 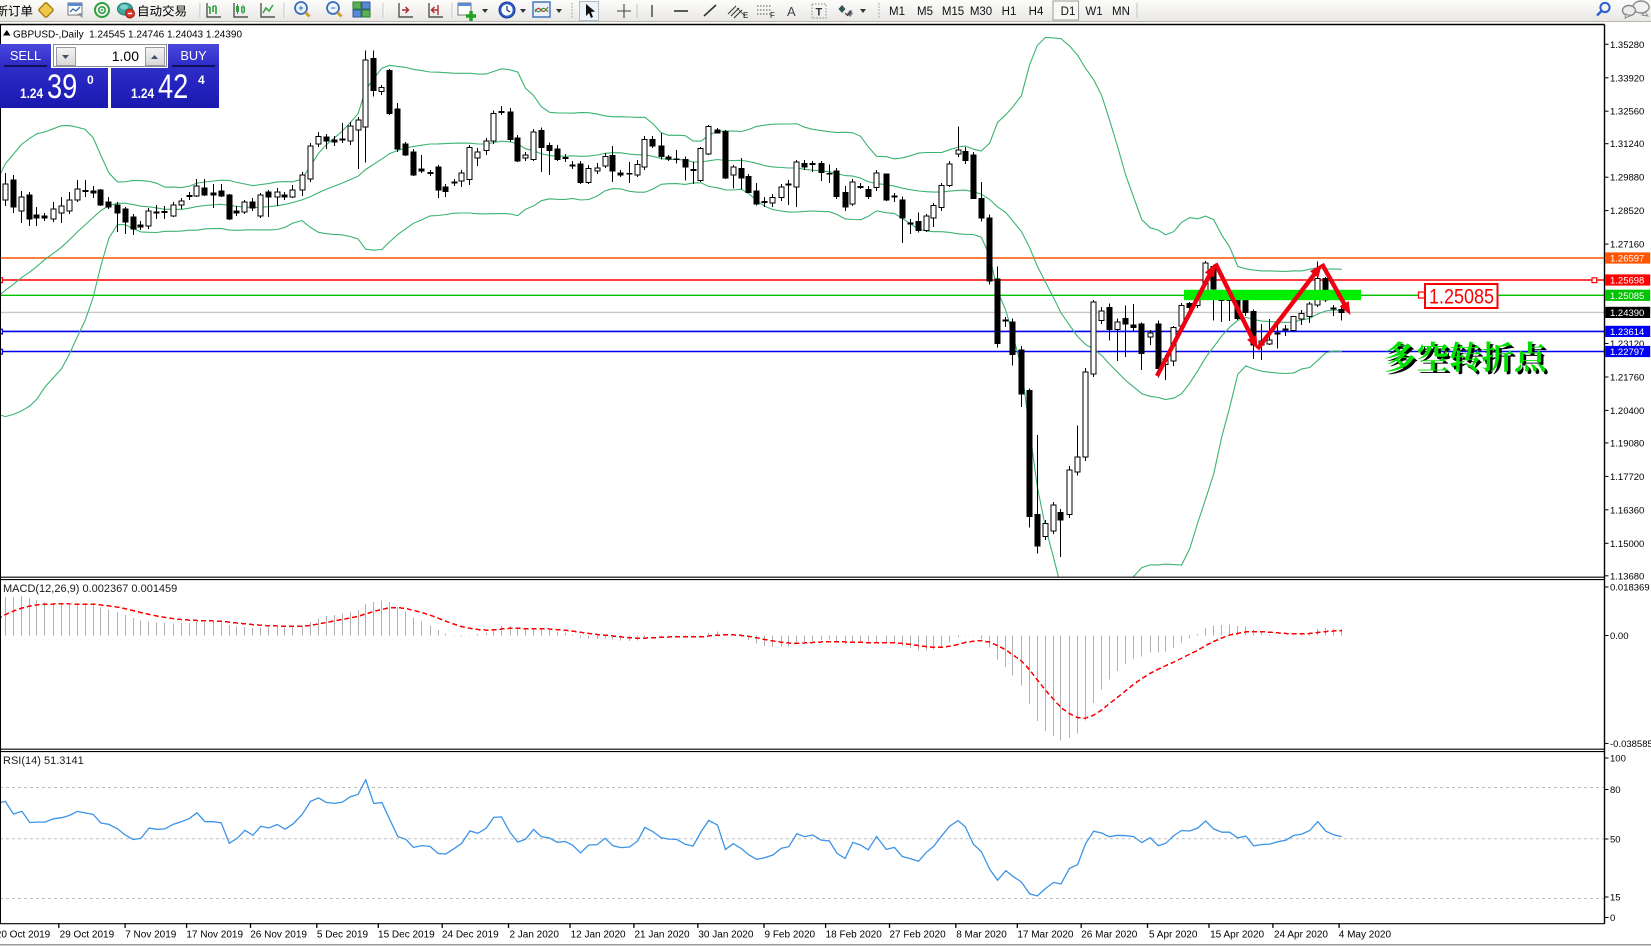 What do you see at coordinates (278, 935) in the screenshot?
I see `svg-text: 26 Nov 2019` at bounding box center [278, 935].